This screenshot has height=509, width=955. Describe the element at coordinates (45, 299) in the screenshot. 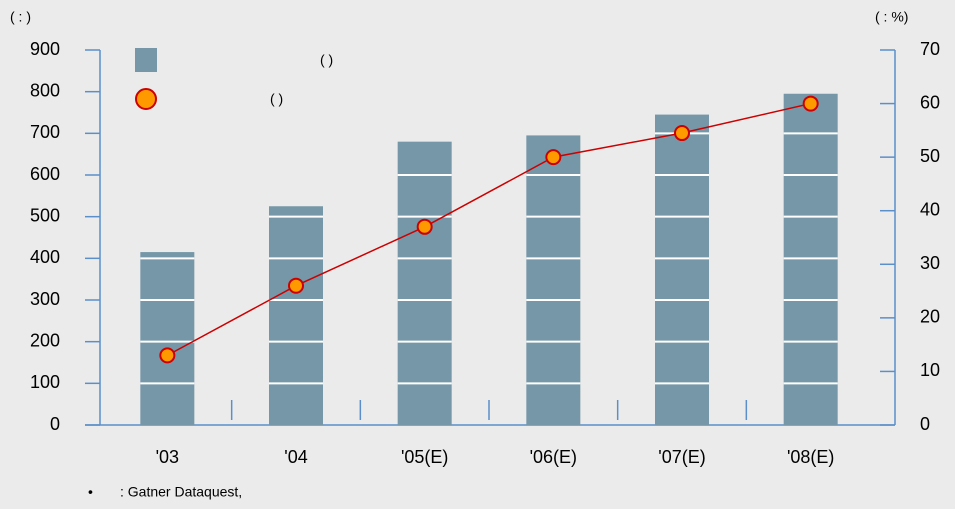

I see `y-tick-label: 300` at that location.